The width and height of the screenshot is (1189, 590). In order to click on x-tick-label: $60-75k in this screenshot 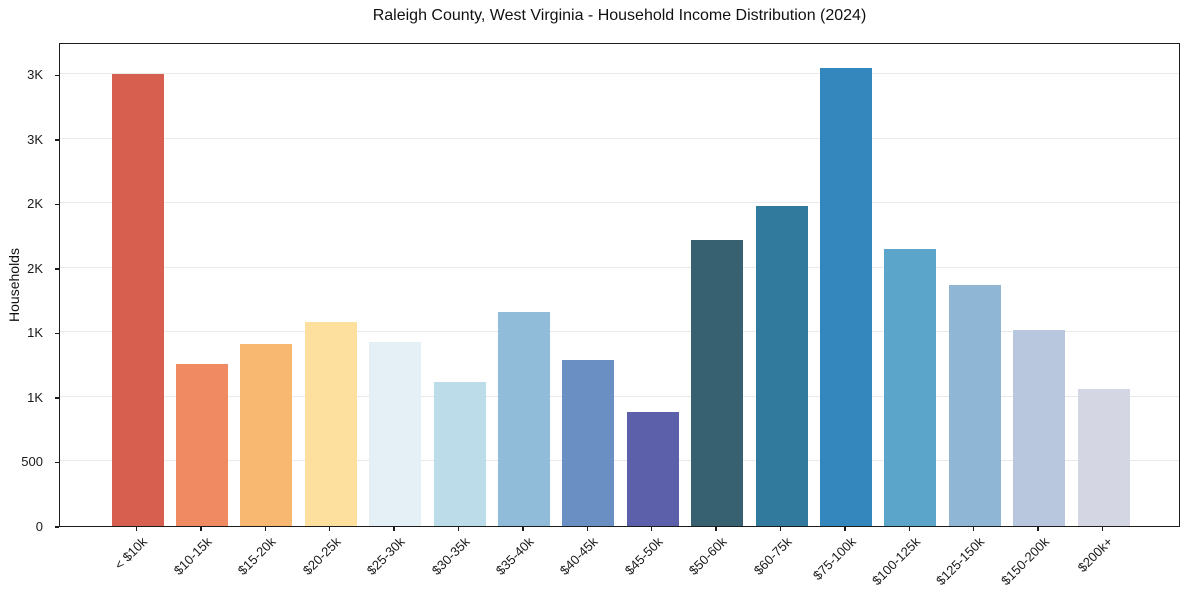, I will do `click(772, 556)`.